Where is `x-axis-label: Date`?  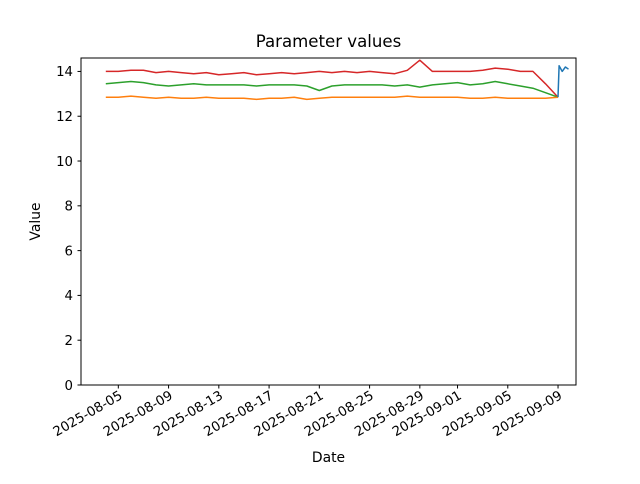 x-axis-label: Date is located at coordinates (328, 458).